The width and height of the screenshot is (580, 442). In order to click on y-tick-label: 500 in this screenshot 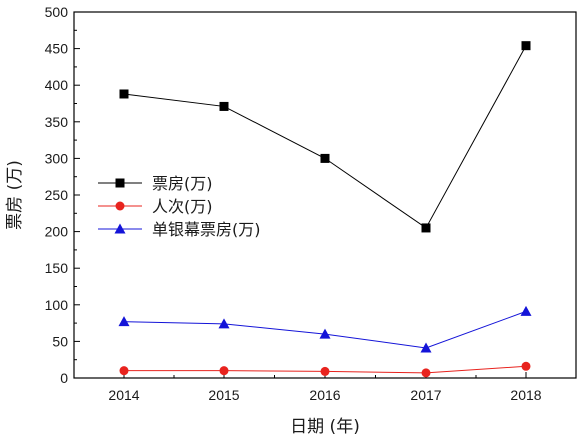, I will do `click(57, 12)`.